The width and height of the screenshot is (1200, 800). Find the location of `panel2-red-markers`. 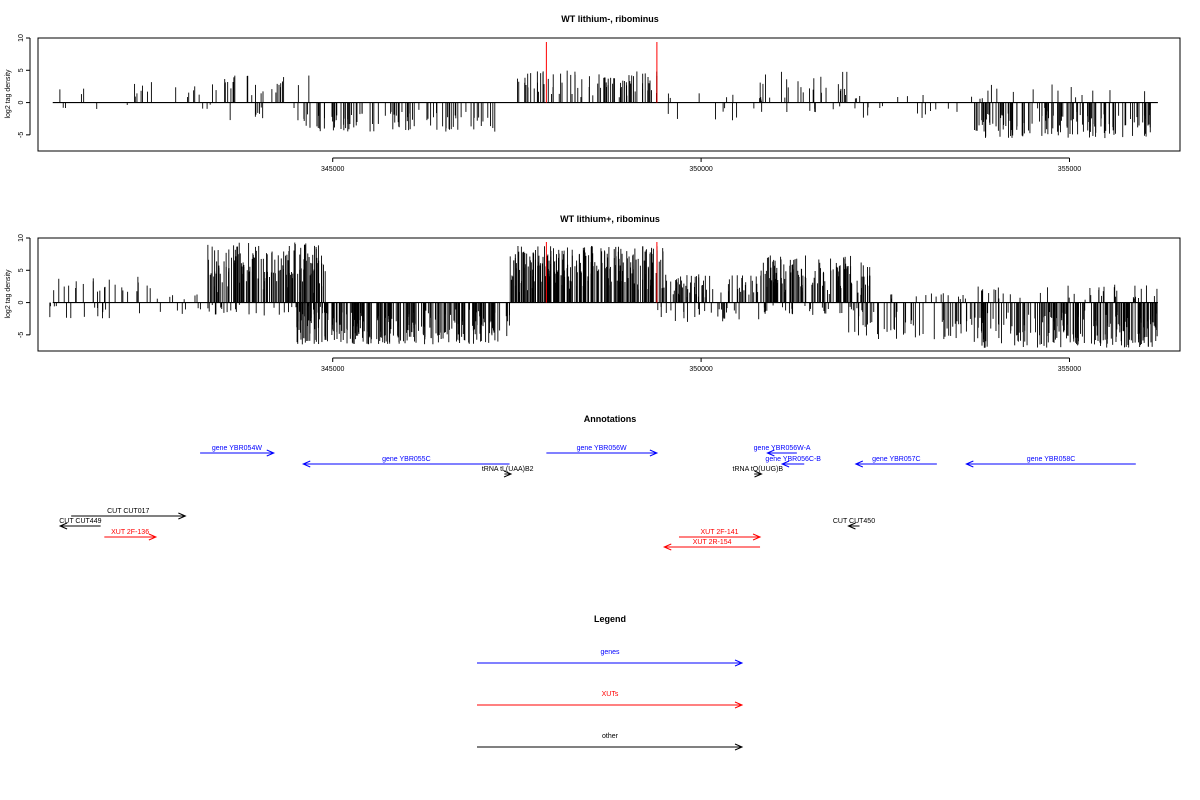

panel2-red-markers is located at coordinates (601, 272).